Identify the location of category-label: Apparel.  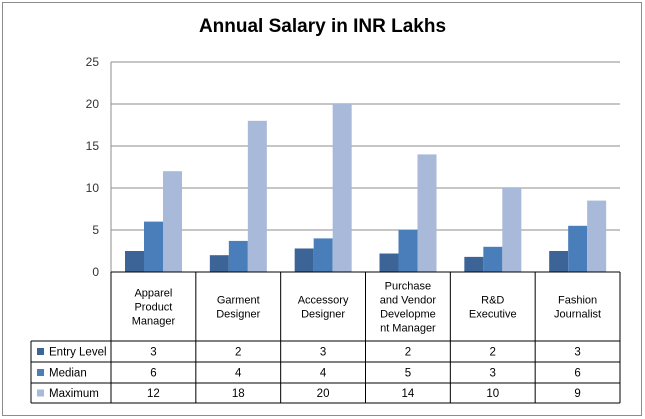
(153, 294).